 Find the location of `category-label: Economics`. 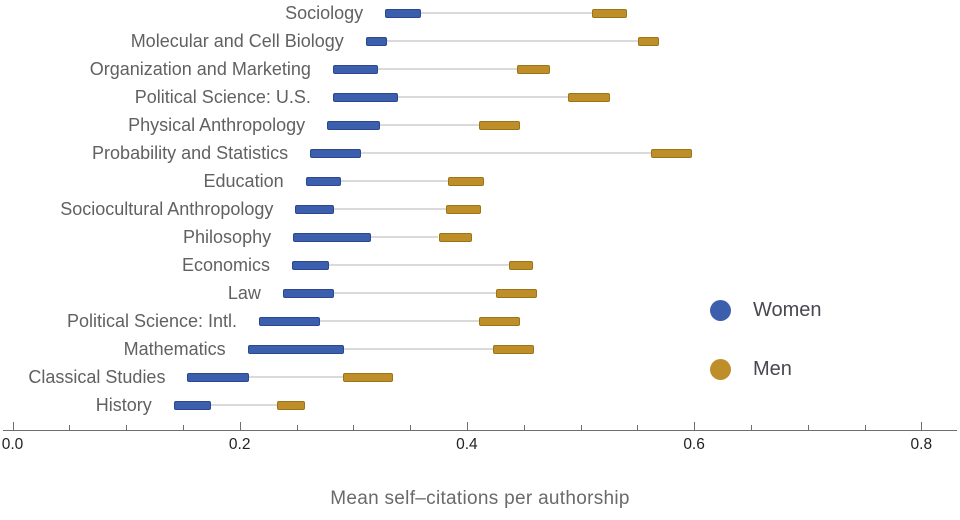

category-label: Economics is located at coordinates (225, 265).